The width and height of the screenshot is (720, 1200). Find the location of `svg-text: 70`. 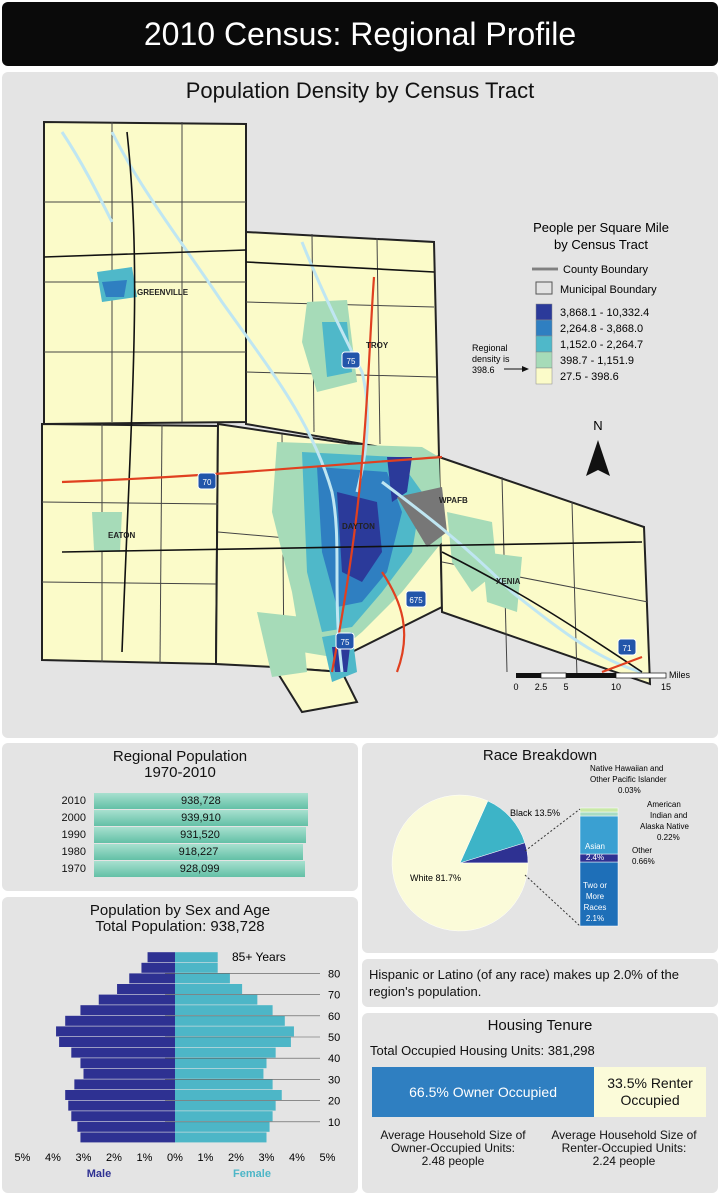

svg-text: 70 is located at coordinates (207, 482).